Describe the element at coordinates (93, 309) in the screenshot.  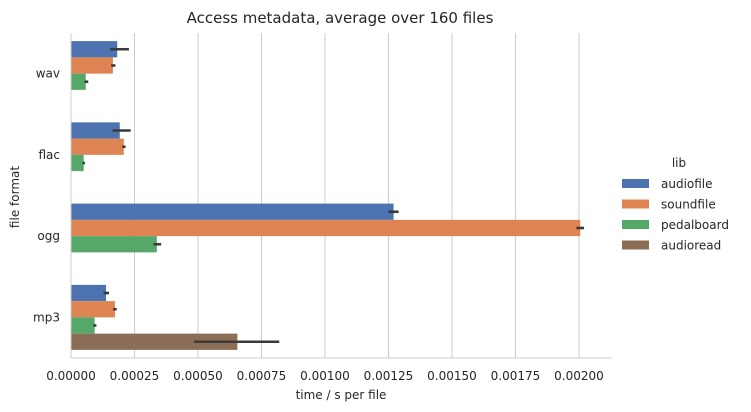
I see `bar-soundfile-mp3` at that location.